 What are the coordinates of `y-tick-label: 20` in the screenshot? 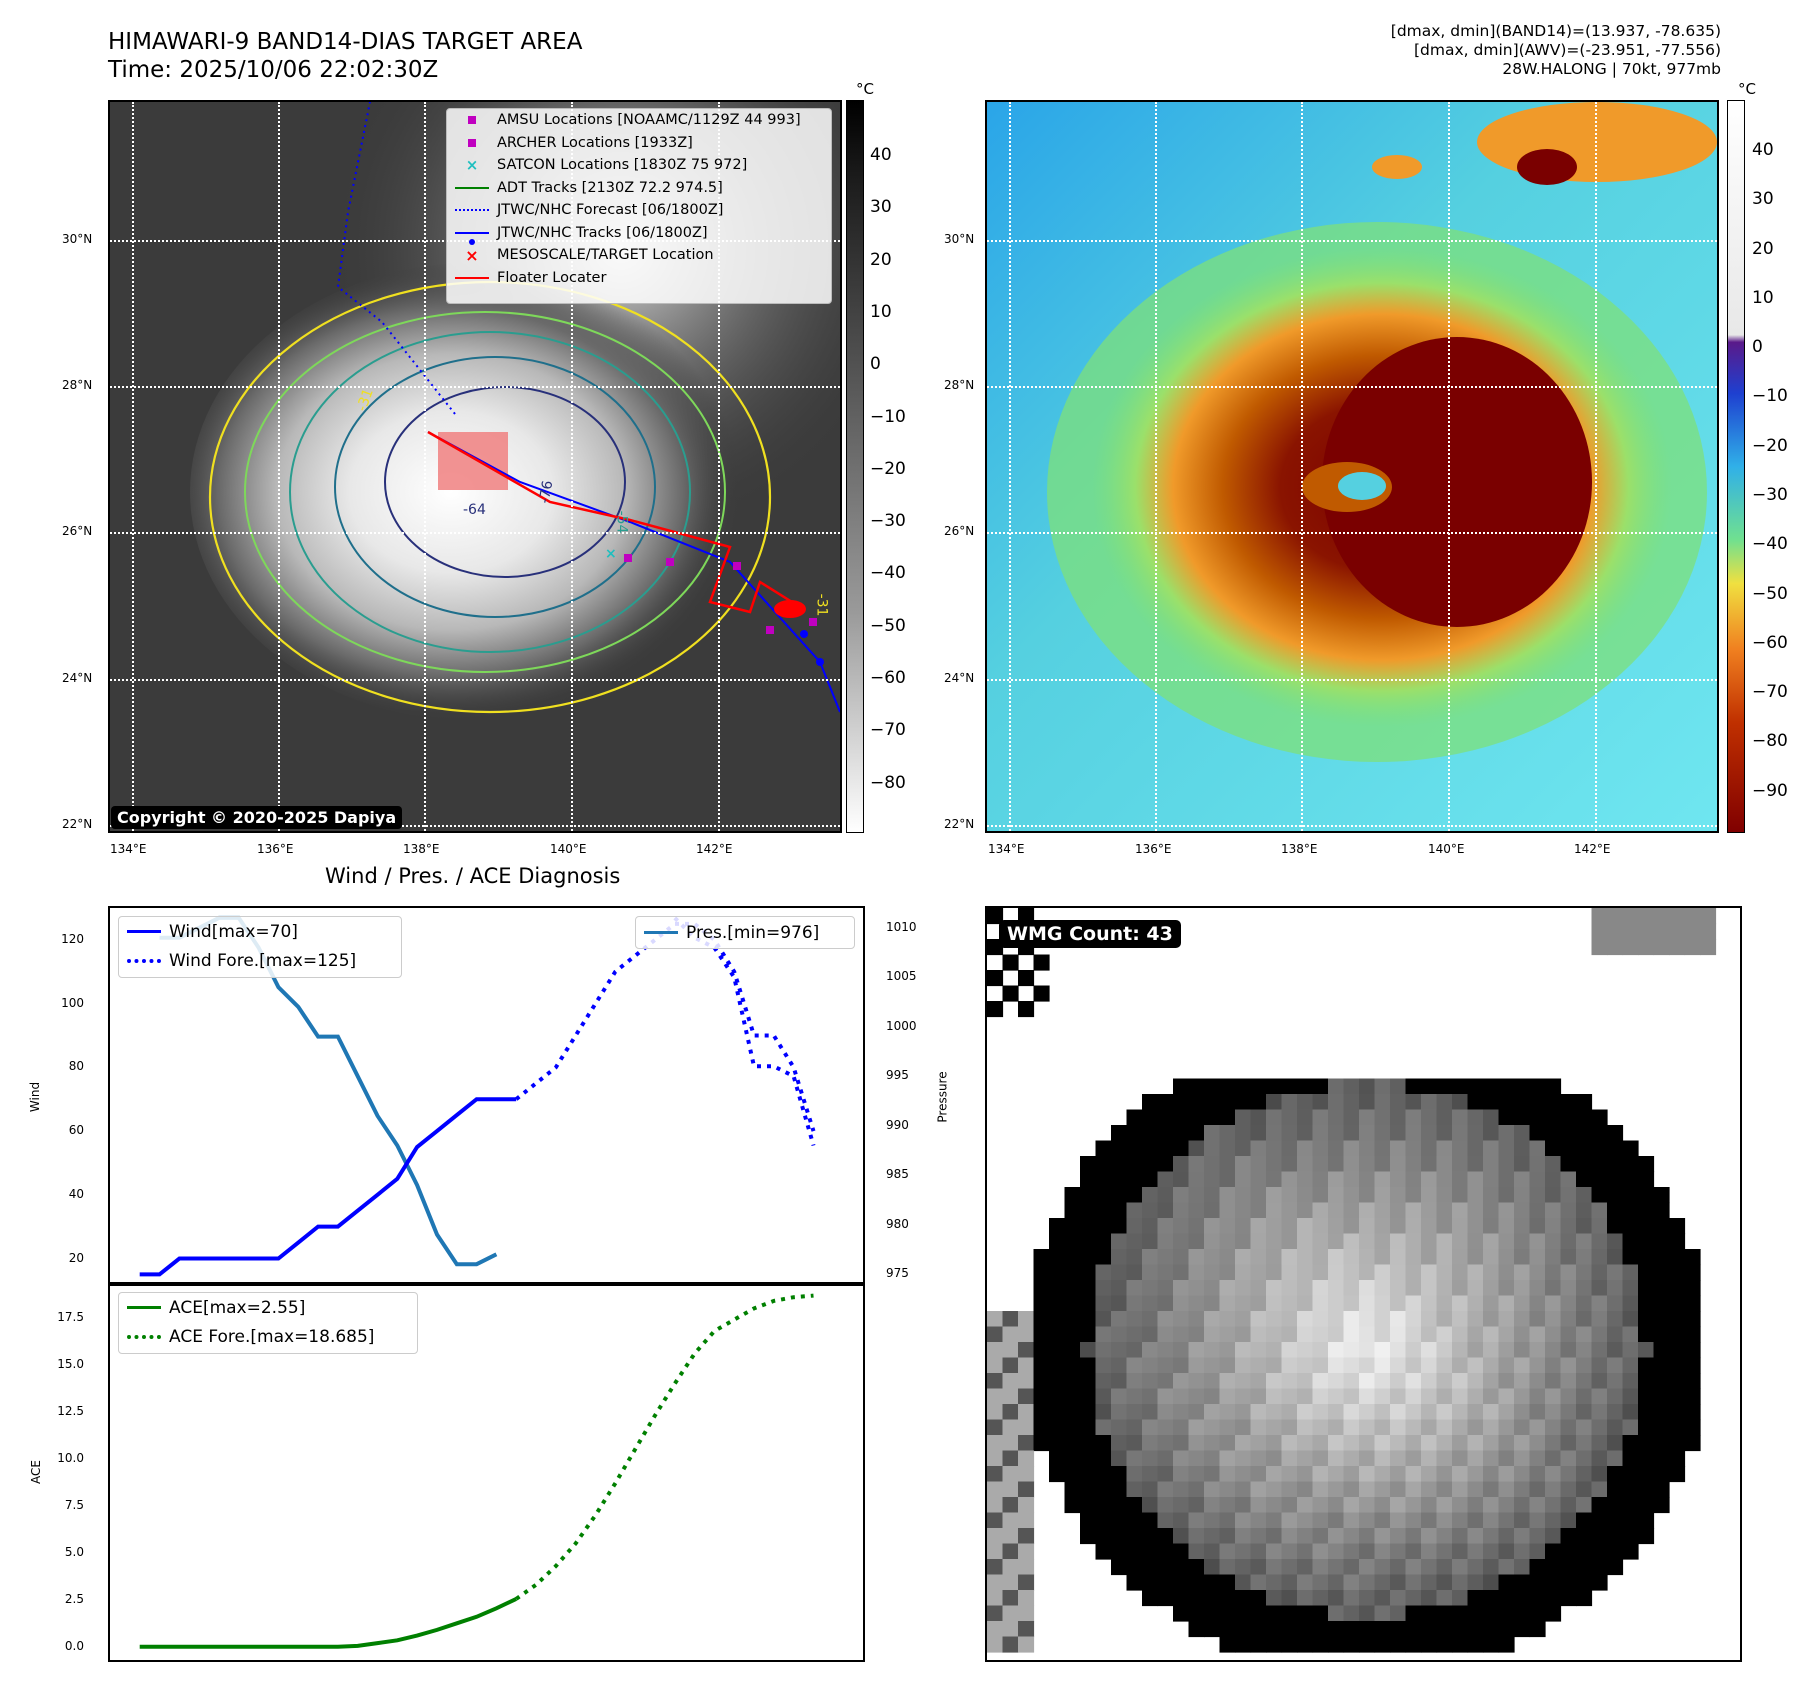 It's located at (76, 1257).